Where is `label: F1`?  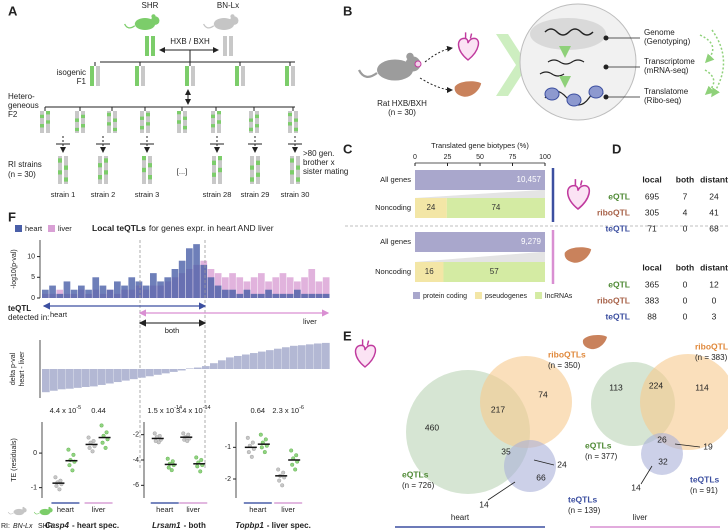 label: F1 is located at coordinates (82, 81).